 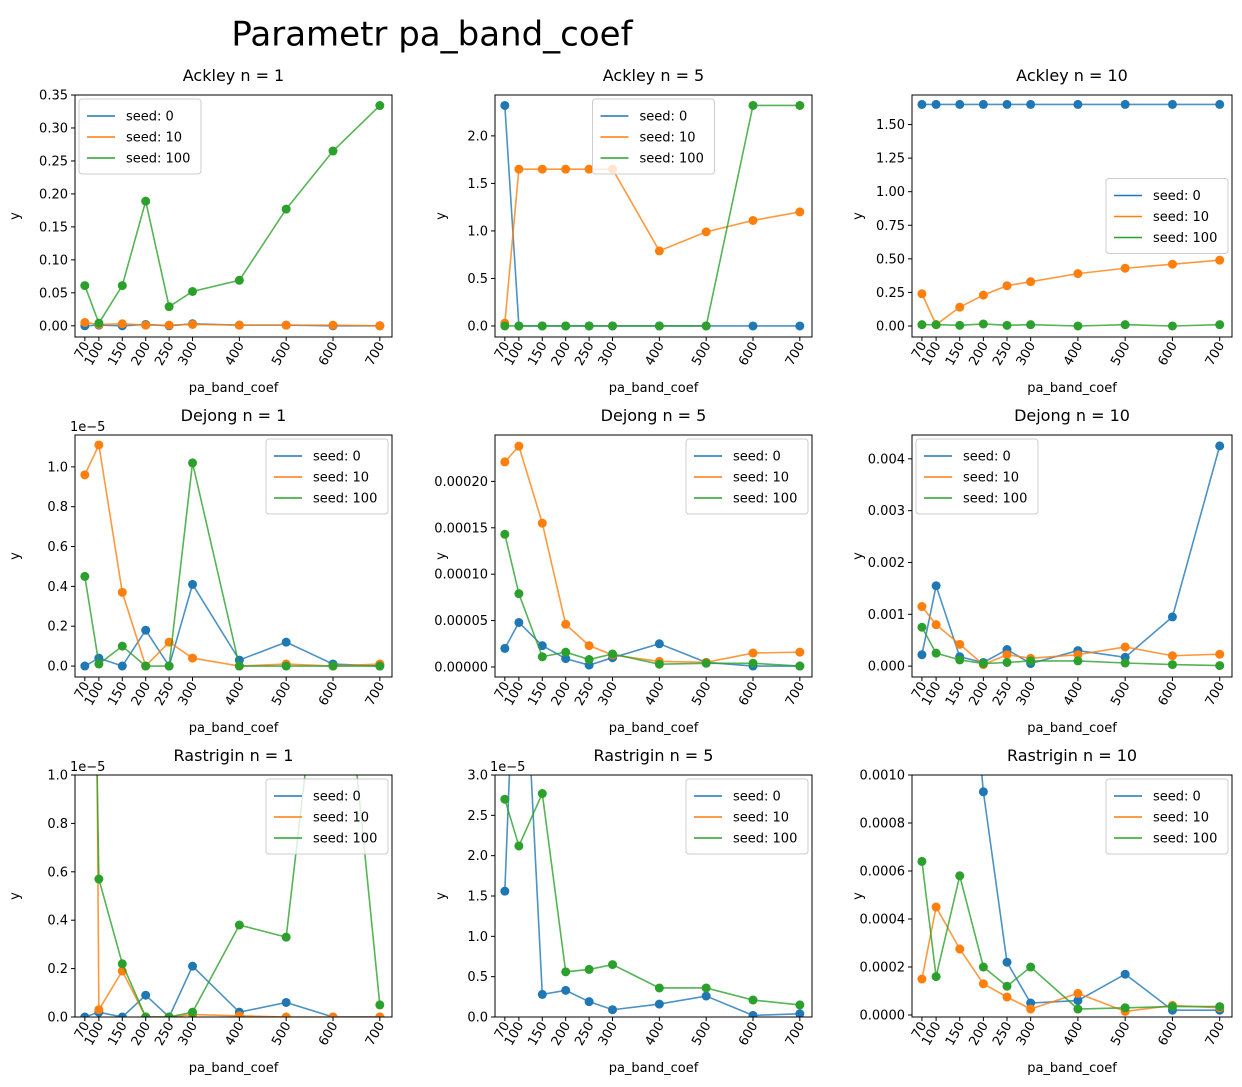 What do you see at coordinates (977, 476) in the screenshot?
I see `legend: seed: 0 seed: 10 seed: 100` at bounding box center [977, 476].